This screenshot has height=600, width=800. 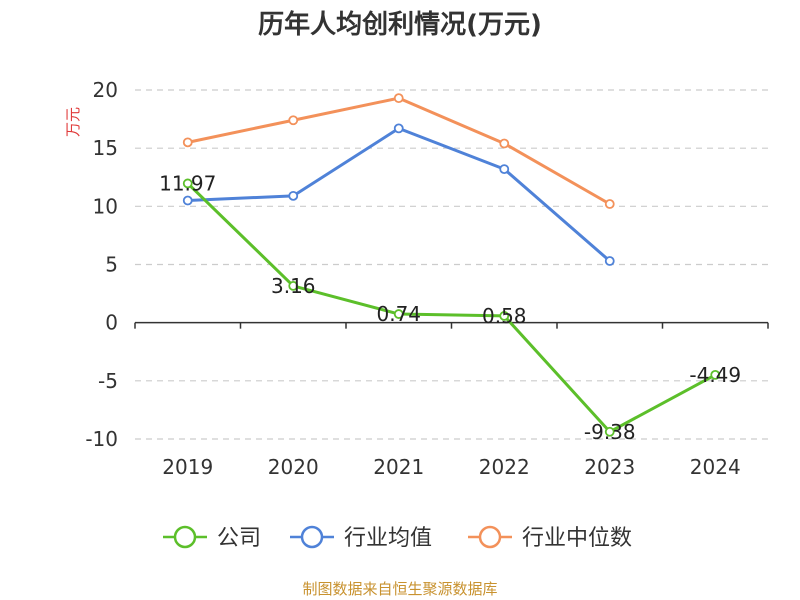 What do you see at coordinates (187, 467) in the screenshot?
I see `x-tick-label: 2019` at bounding box center [187, 467].